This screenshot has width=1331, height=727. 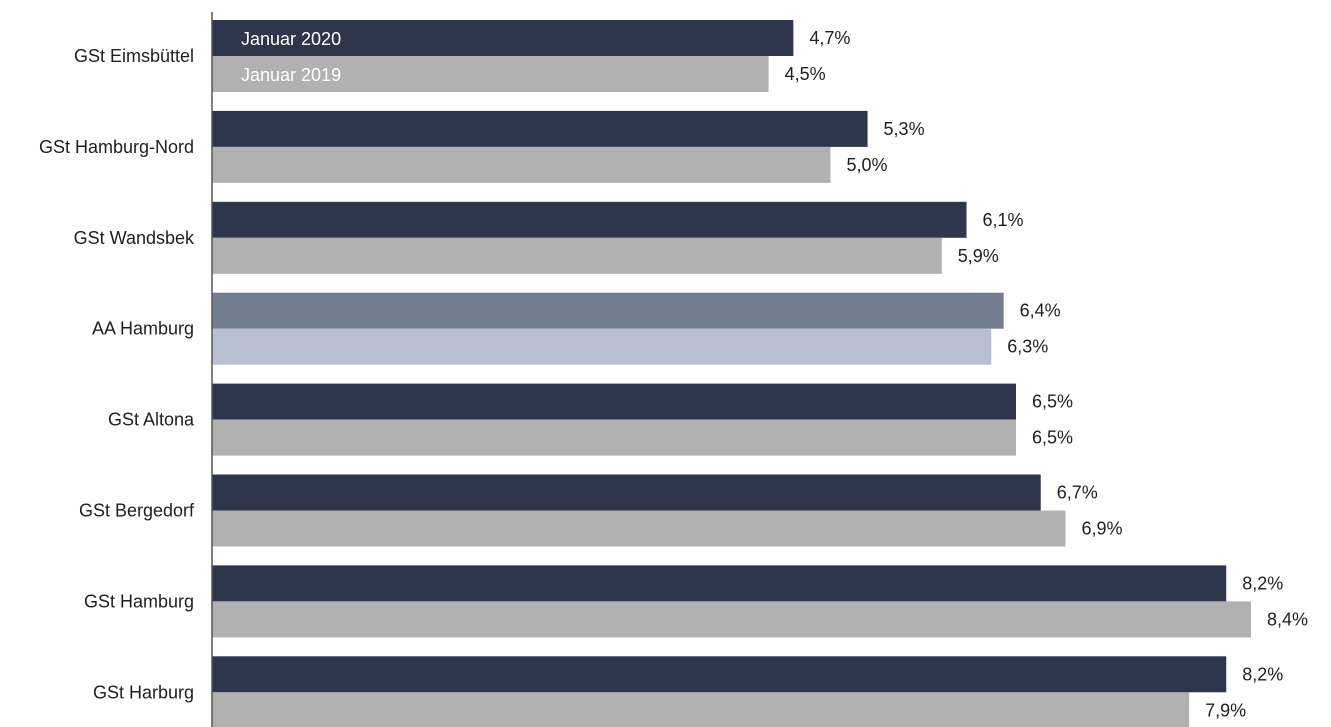 I want to click on data-label: 8,4%, so click(x=1287, y=619).